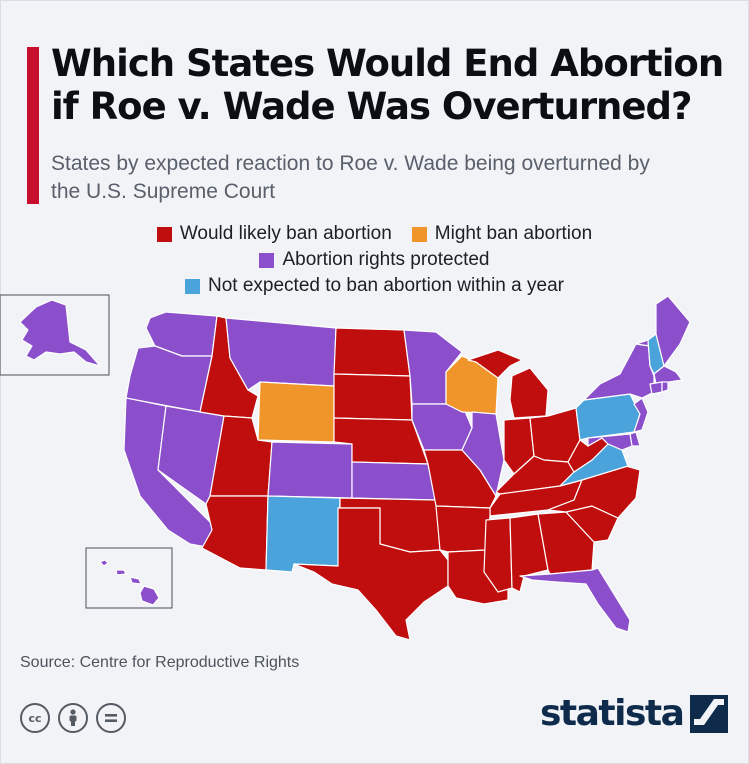 The height and width of the screenshot is (764, 749). Describe the element at coordinates (281, 354) in the screenshot. I see `state-mt` at that location.